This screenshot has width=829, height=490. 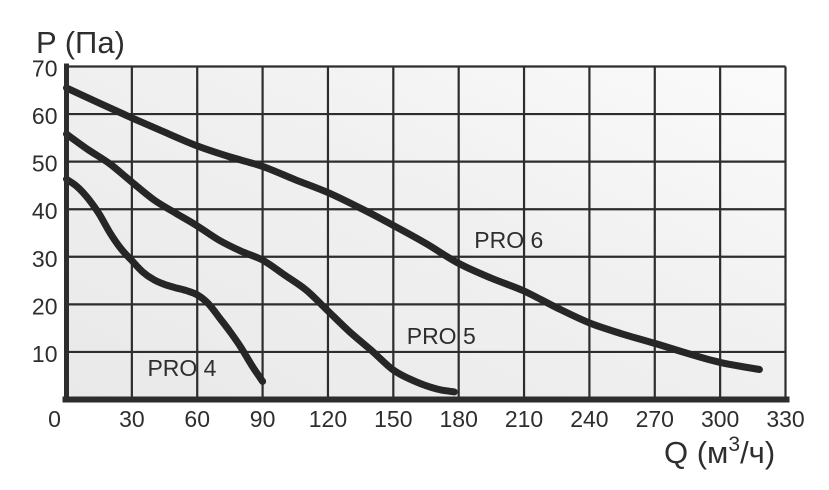 What do you see at coordinates (328, 419) in the screenshot?
I see `x-tick-label: 120` at bounding box center [328, 419].